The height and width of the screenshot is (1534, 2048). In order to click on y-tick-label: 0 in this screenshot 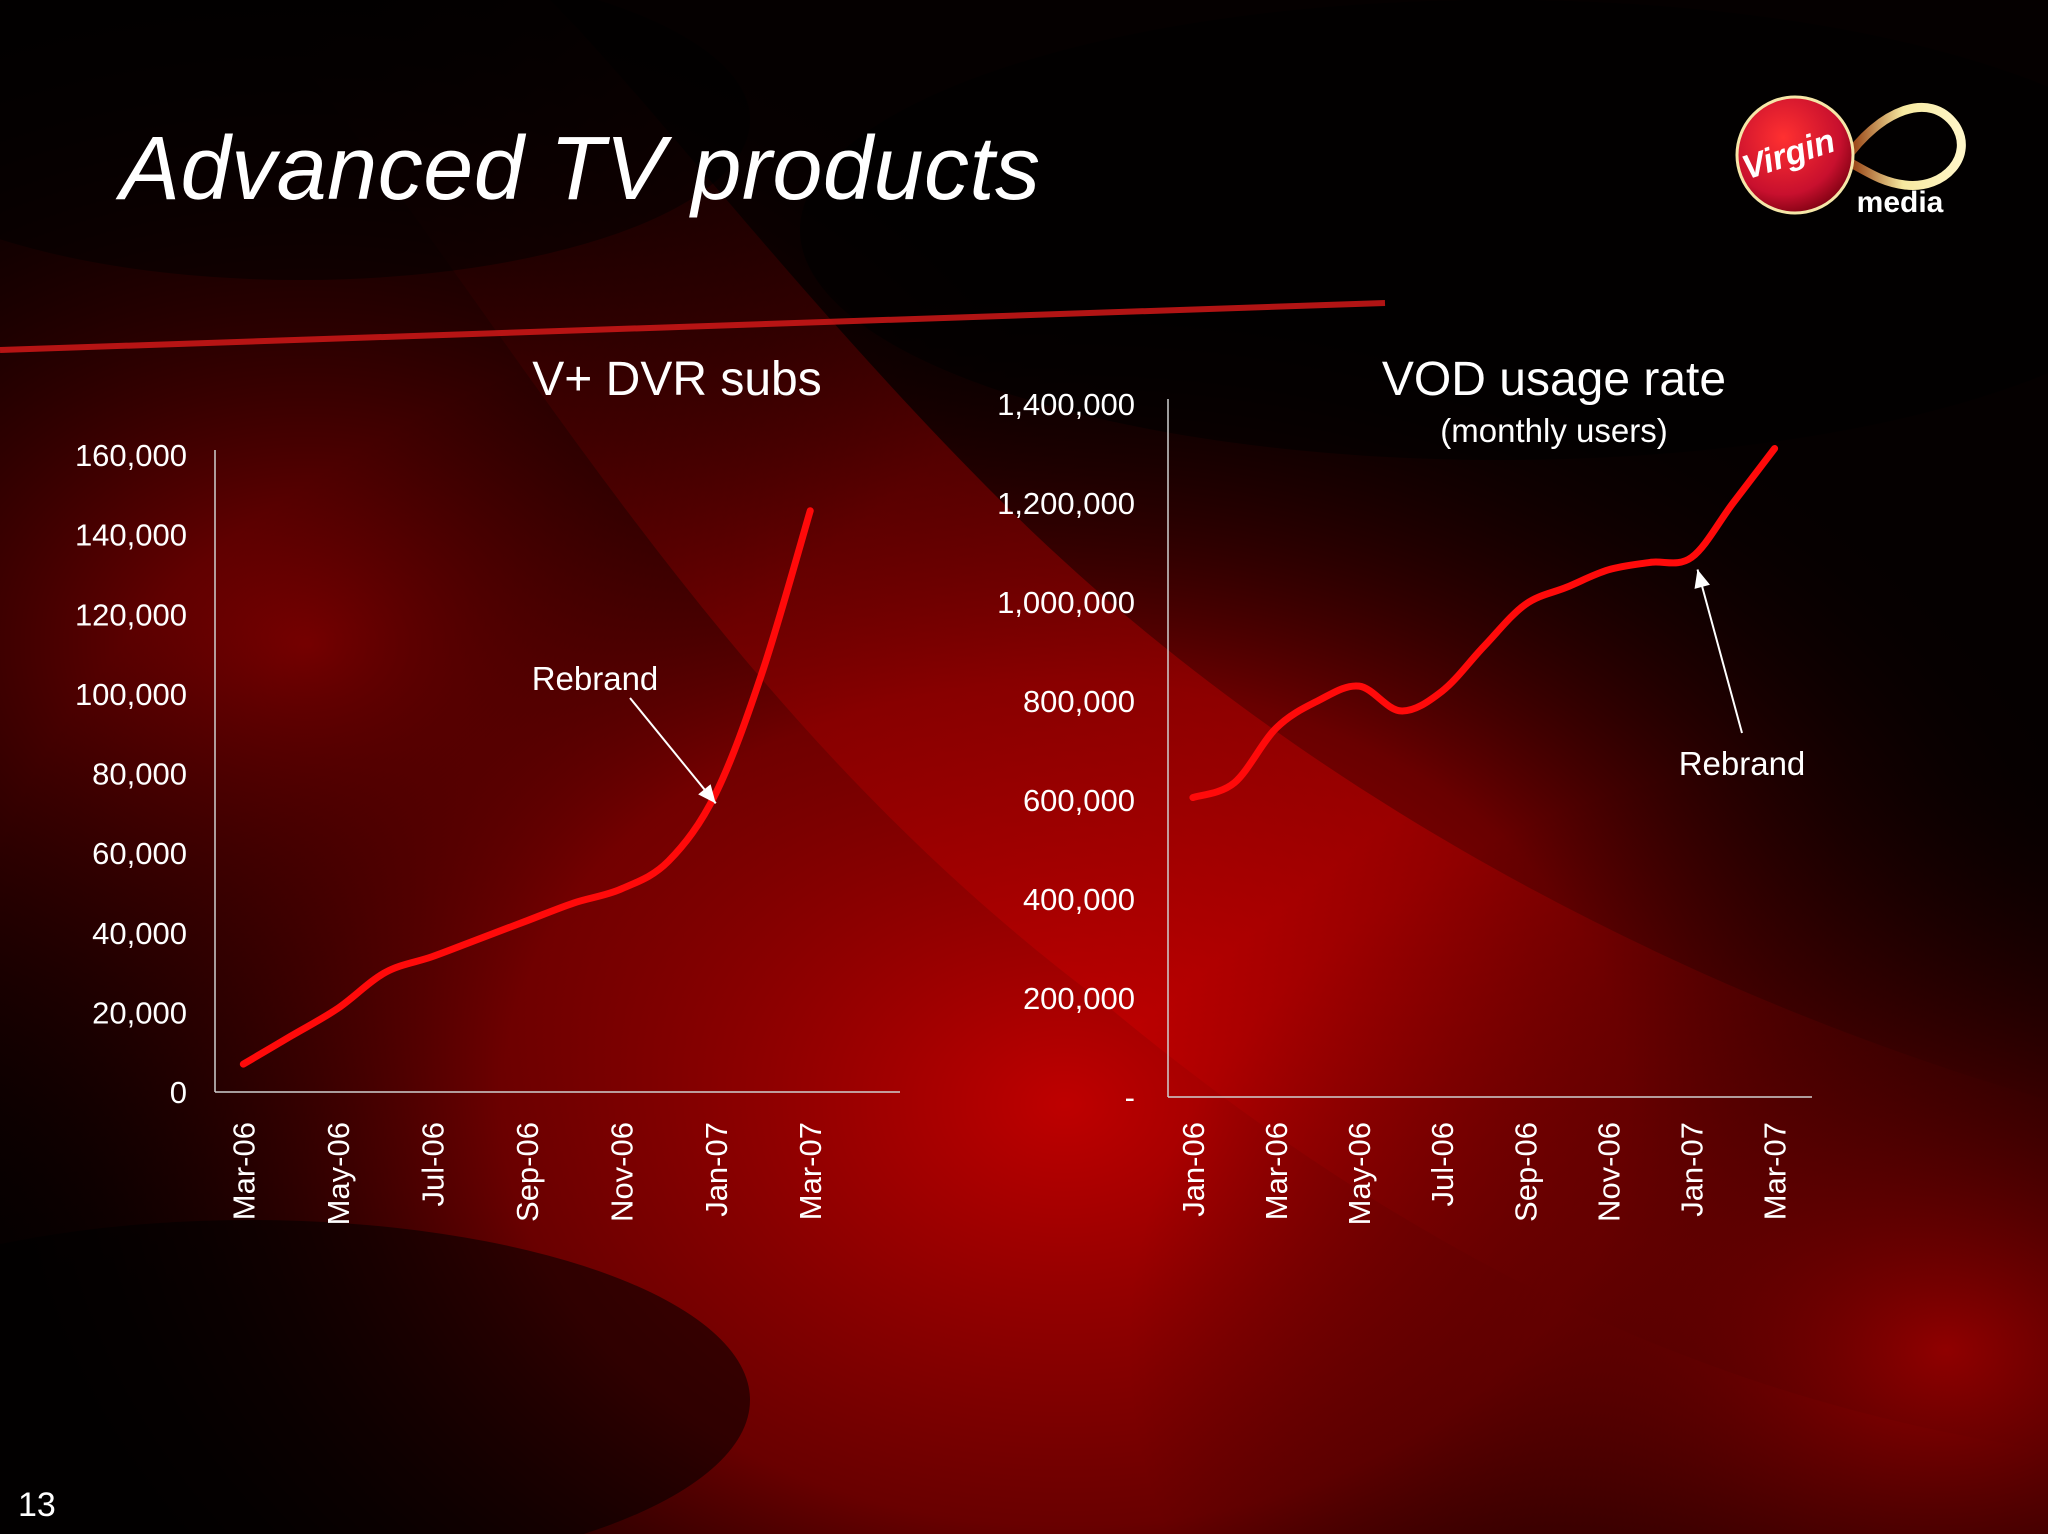, I will do `click(178, 1092)`.